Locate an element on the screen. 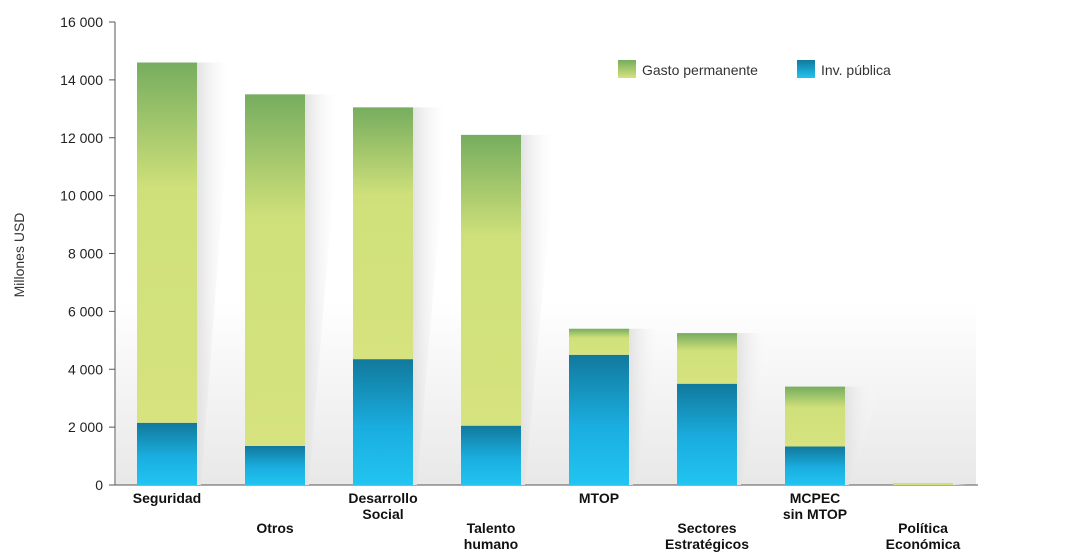 The height and width of the screenshot is (560, 1085). x-category-label: Estratégicos is located at coordinates (707, 544).